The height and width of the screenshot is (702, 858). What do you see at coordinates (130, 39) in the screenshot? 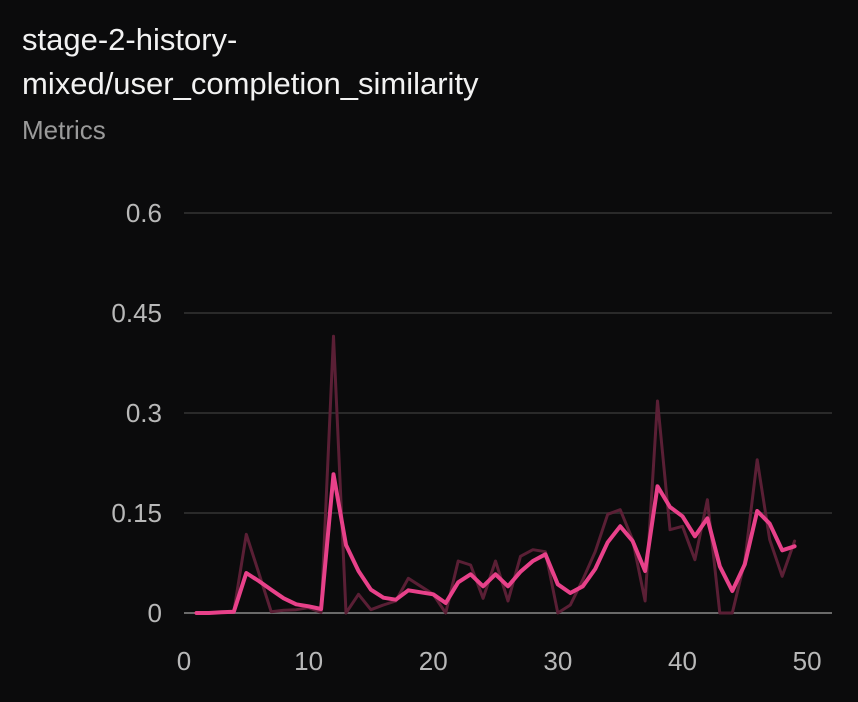
I see `chart-title-line-1: stage-2-history-` at bounding box center [130, 39].